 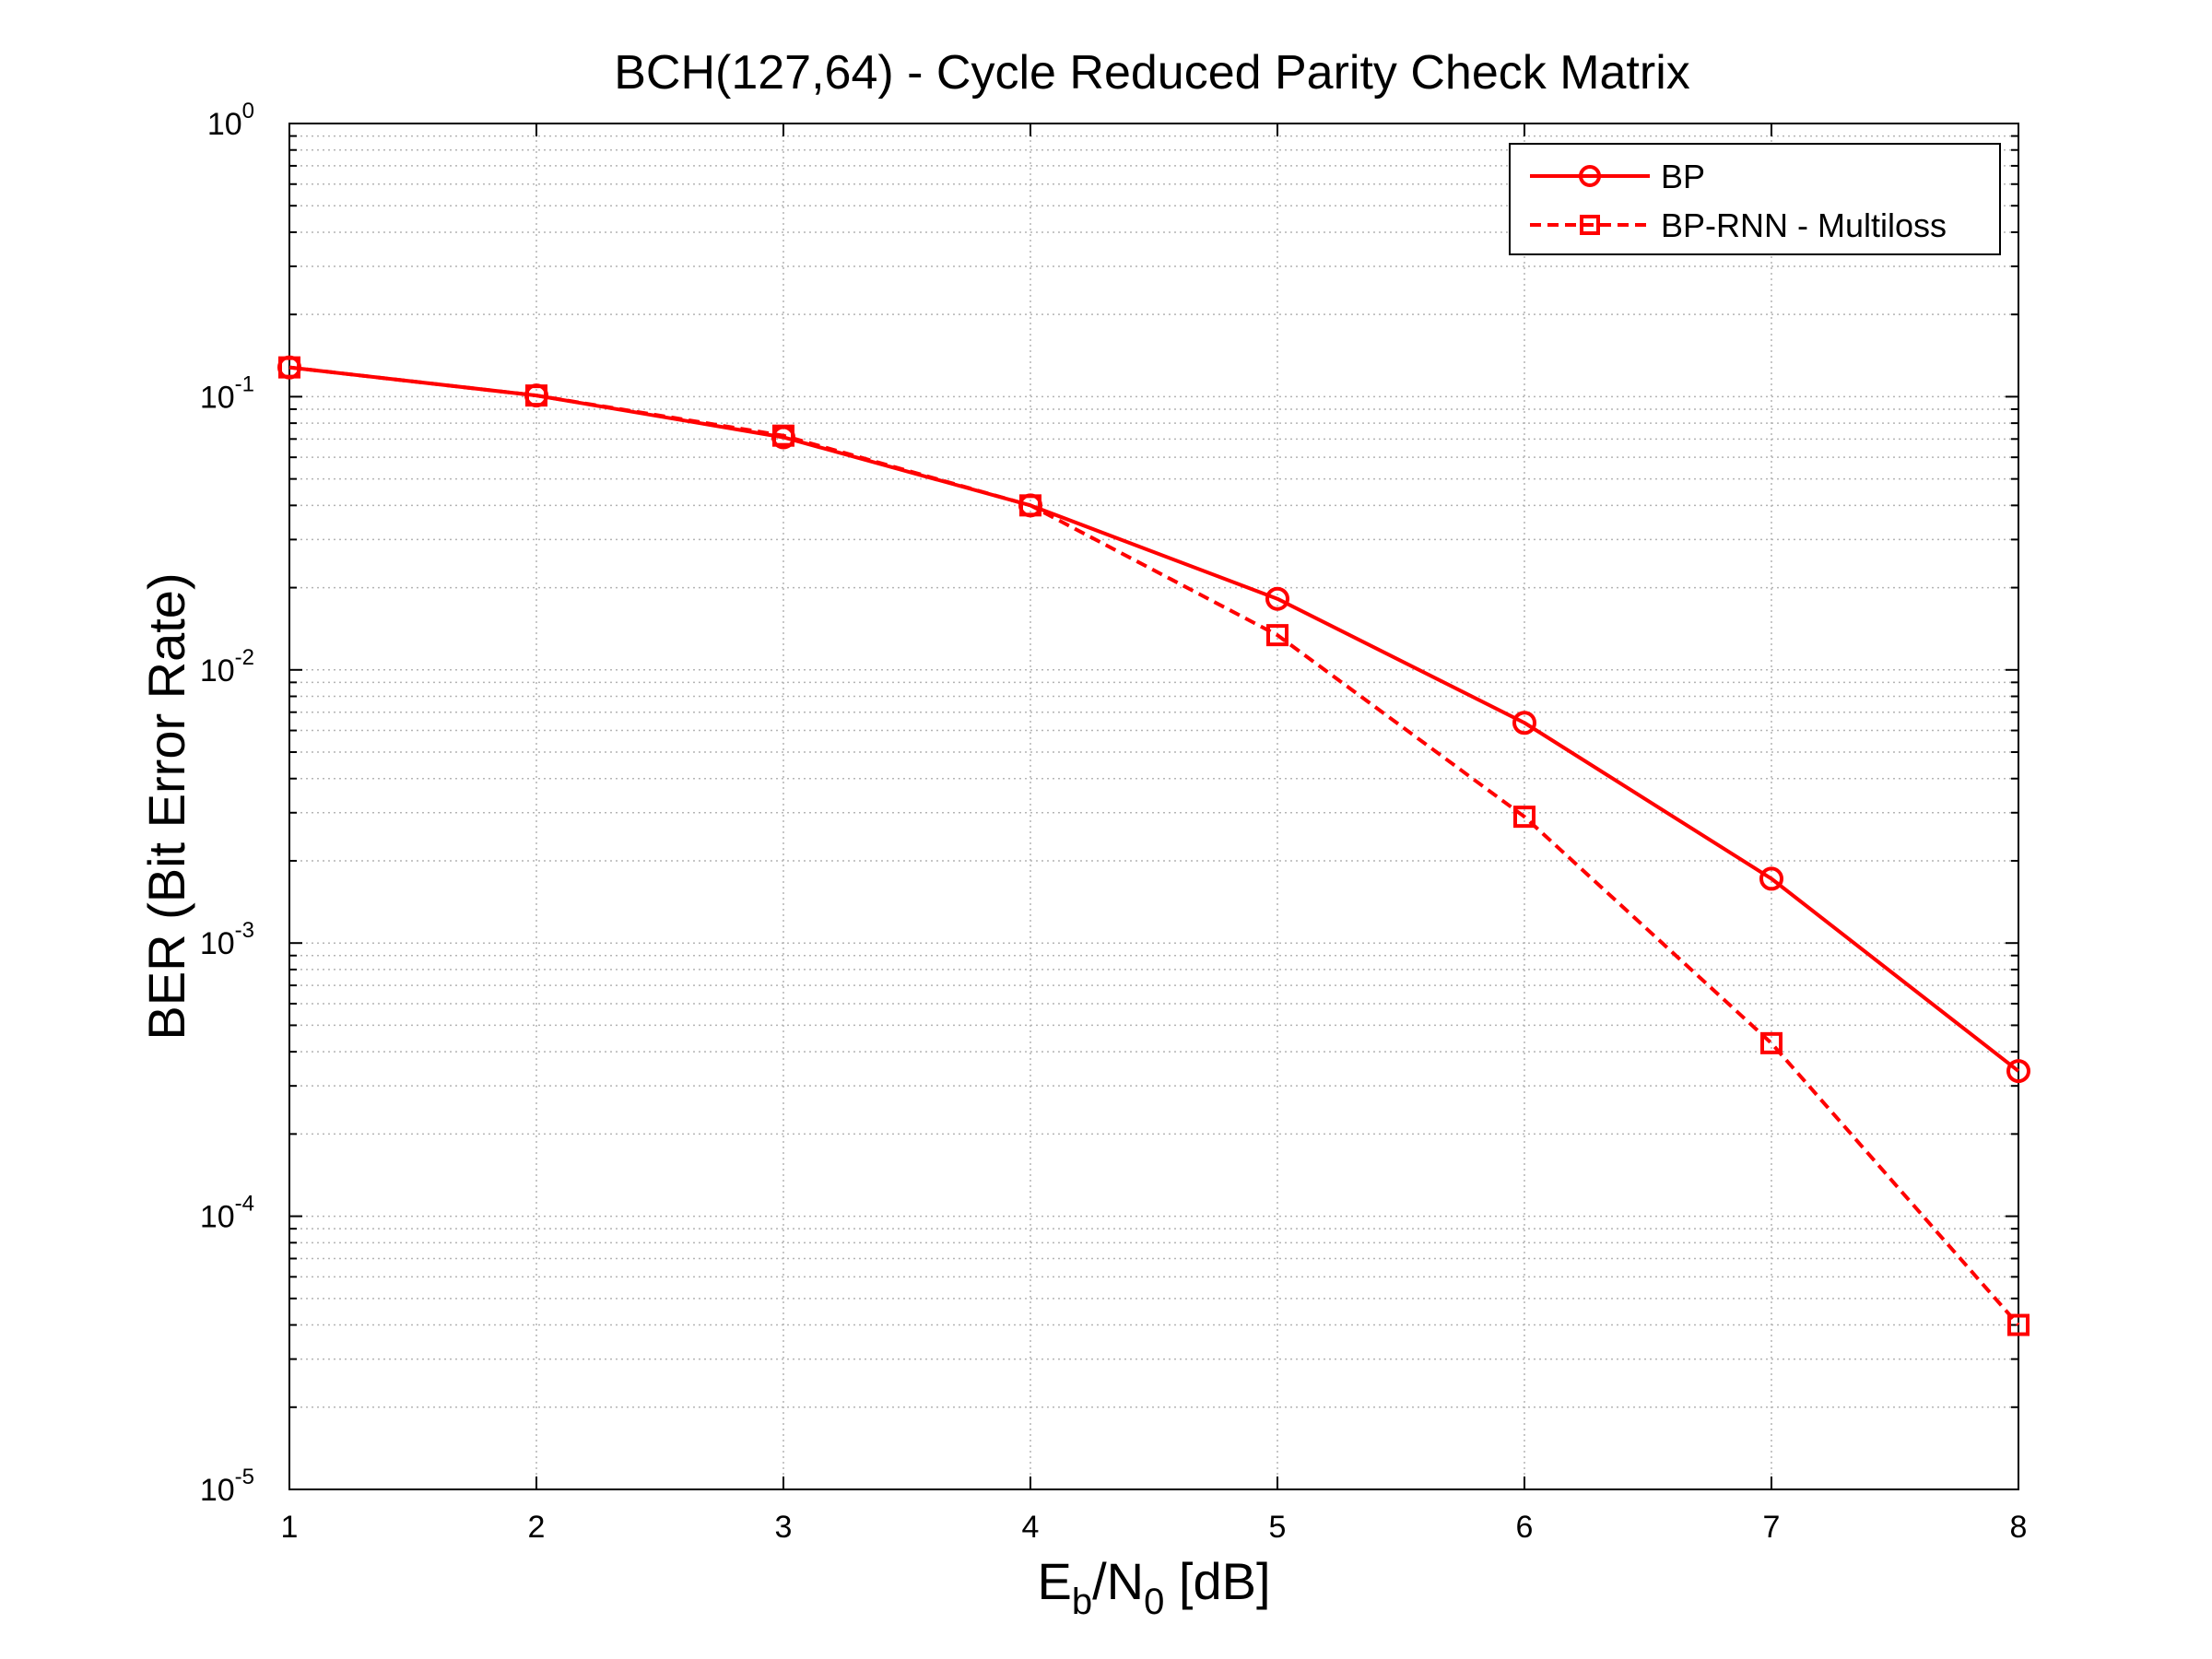 I want to click on legend-marker-bp-rnn, so click(x=1590, y=225).